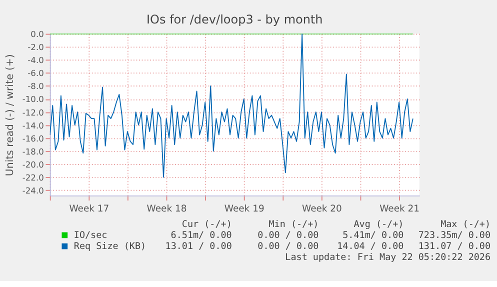  Describe the element at coordinates (370, 246) in the screenshot. I see `text: 14.04 / 0.00` at that location.